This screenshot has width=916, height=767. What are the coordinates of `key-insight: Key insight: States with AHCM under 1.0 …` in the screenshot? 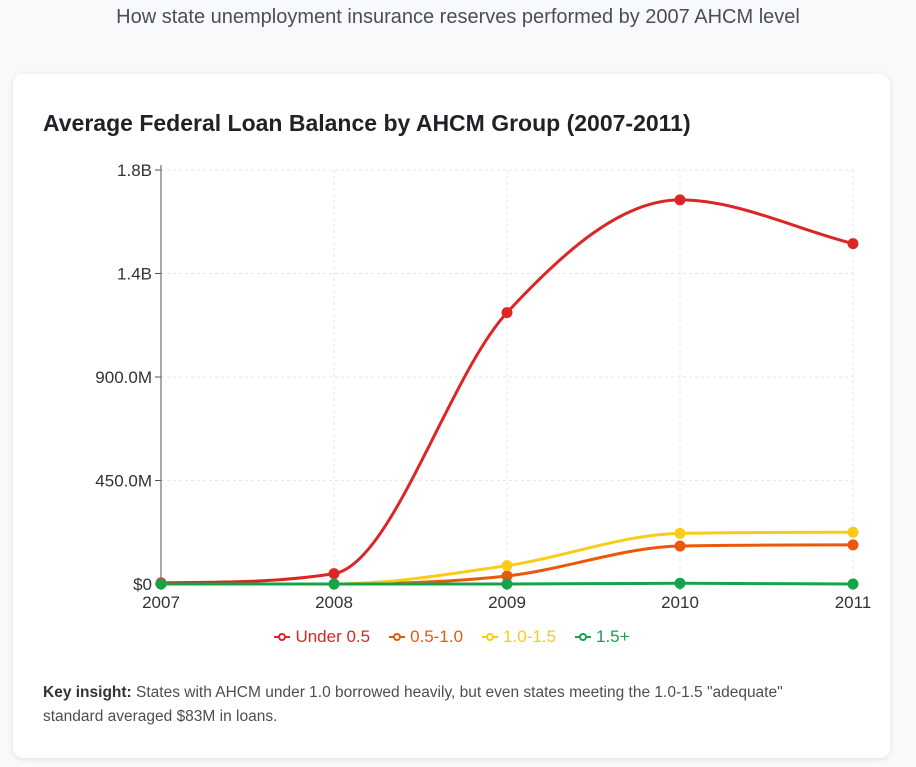 It's located at (438, 705).